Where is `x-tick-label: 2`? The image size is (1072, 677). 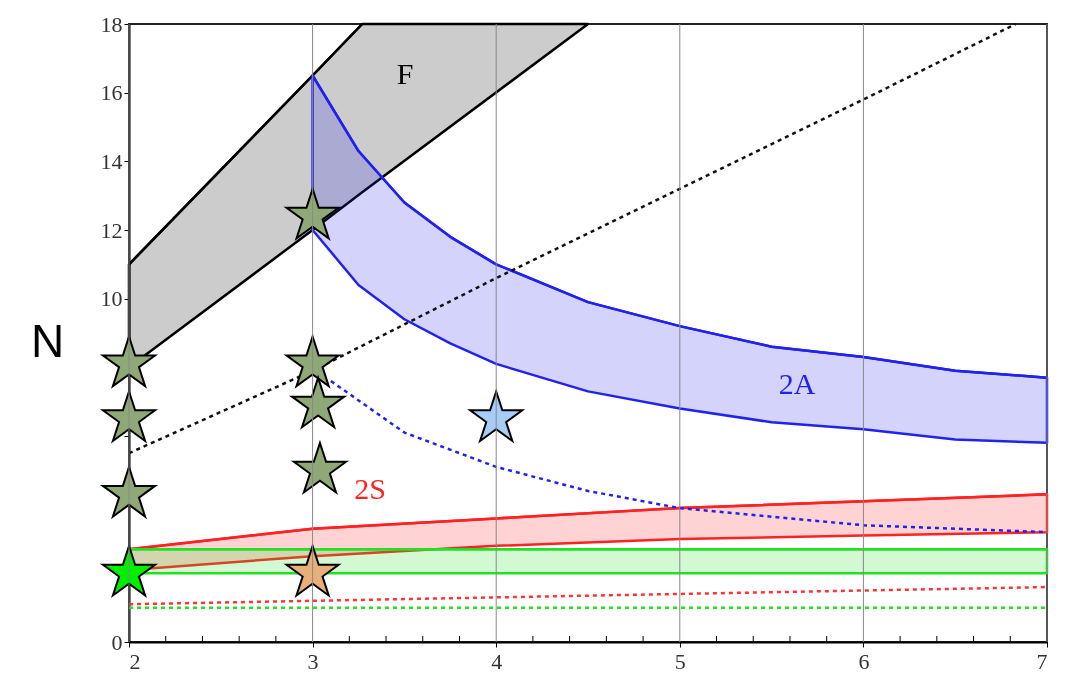
x-tick-label: 2 is located at coordinates (135, 661).